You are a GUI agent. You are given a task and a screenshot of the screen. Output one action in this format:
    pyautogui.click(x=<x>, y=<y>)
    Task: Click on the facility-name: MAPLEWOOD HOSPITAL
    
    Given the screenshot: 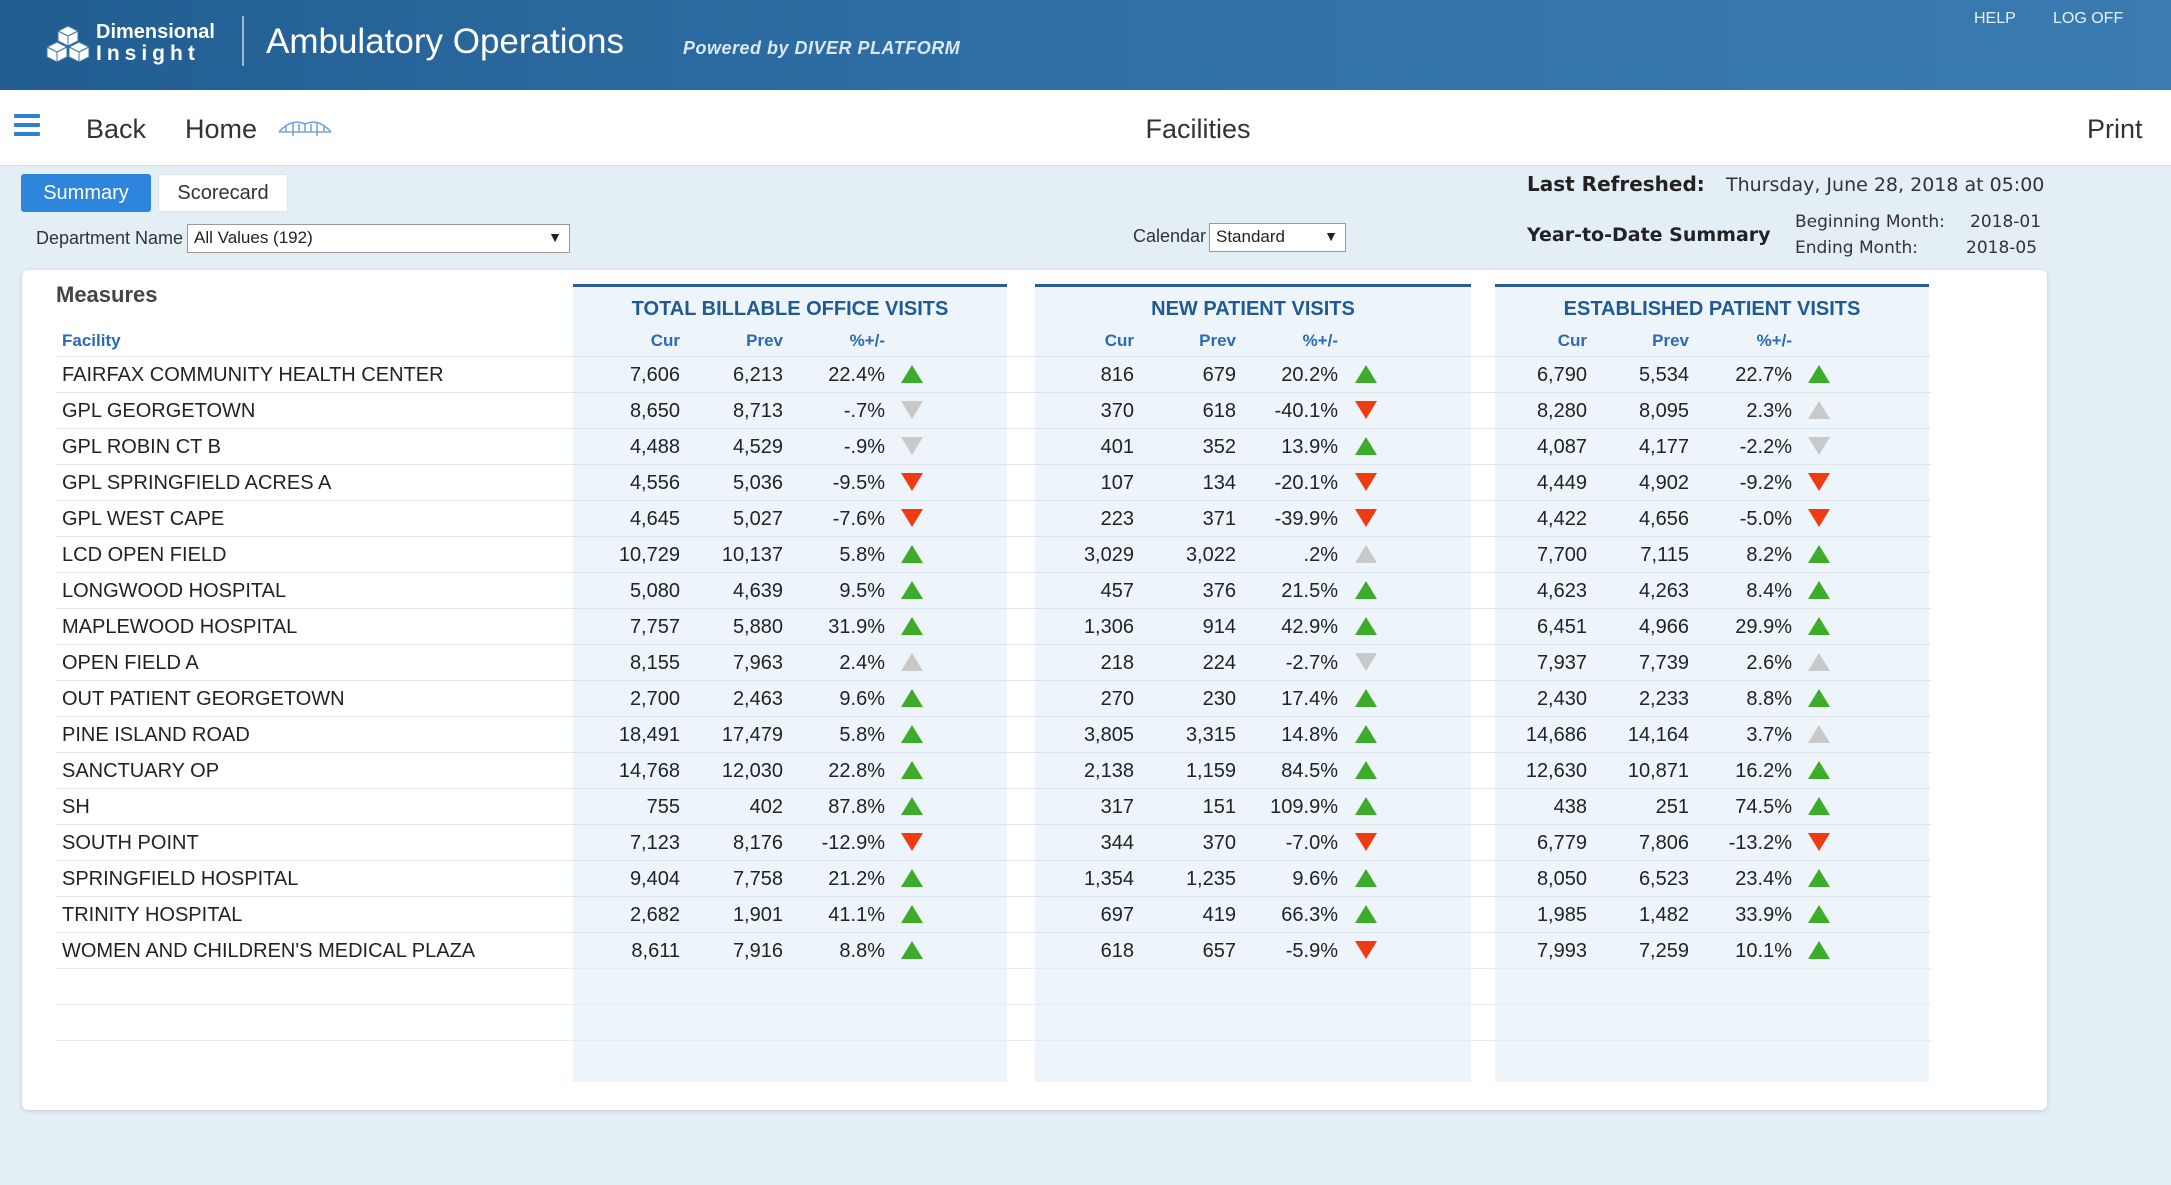 What is the action you would take?
    pyautogui.click(x=180, y=627)
    